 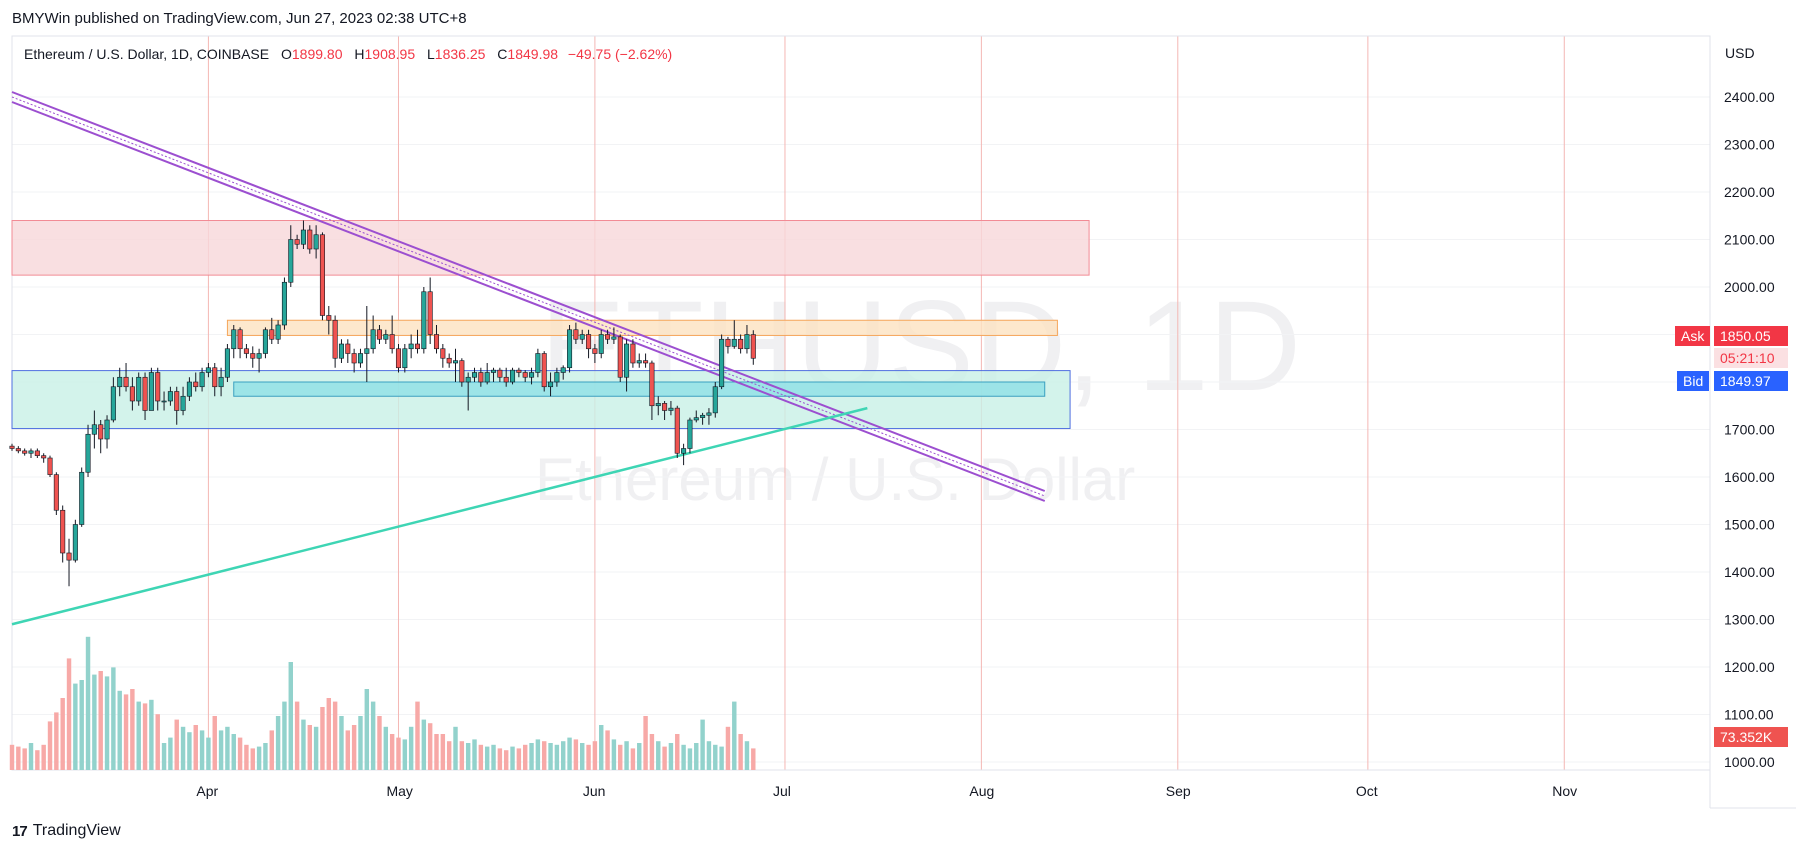 I want to click on bid-price-tag: 1849.97, so click(x=1751, y=381).